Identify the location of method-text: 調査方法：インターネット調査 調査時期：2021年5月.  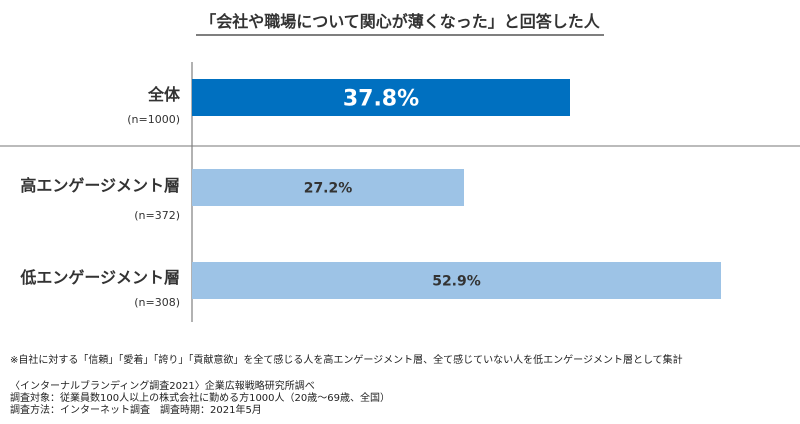
(136, 410).